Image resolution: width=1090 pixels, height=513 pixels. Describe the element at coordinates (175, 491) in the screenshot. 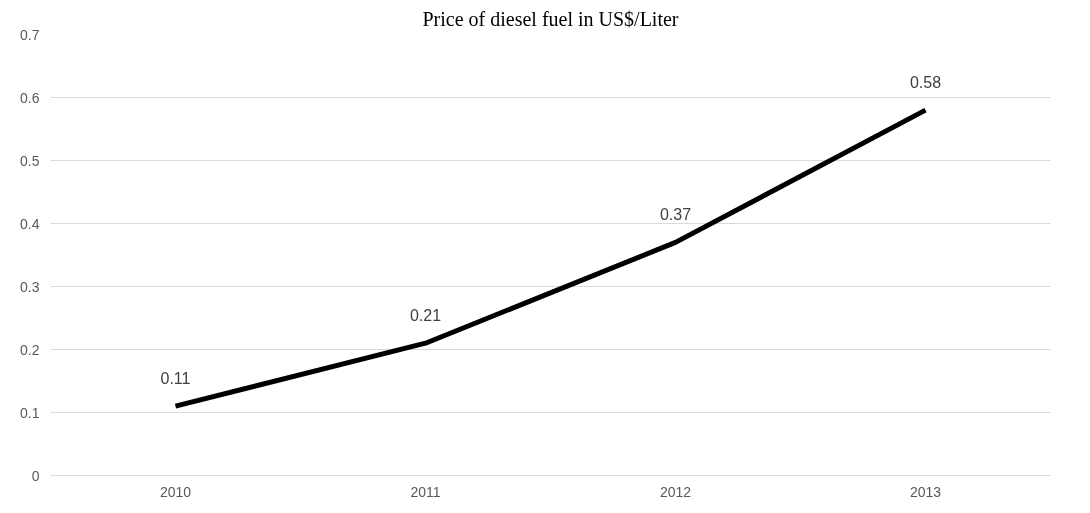

I see `x-tick-label: 2010` at that location.